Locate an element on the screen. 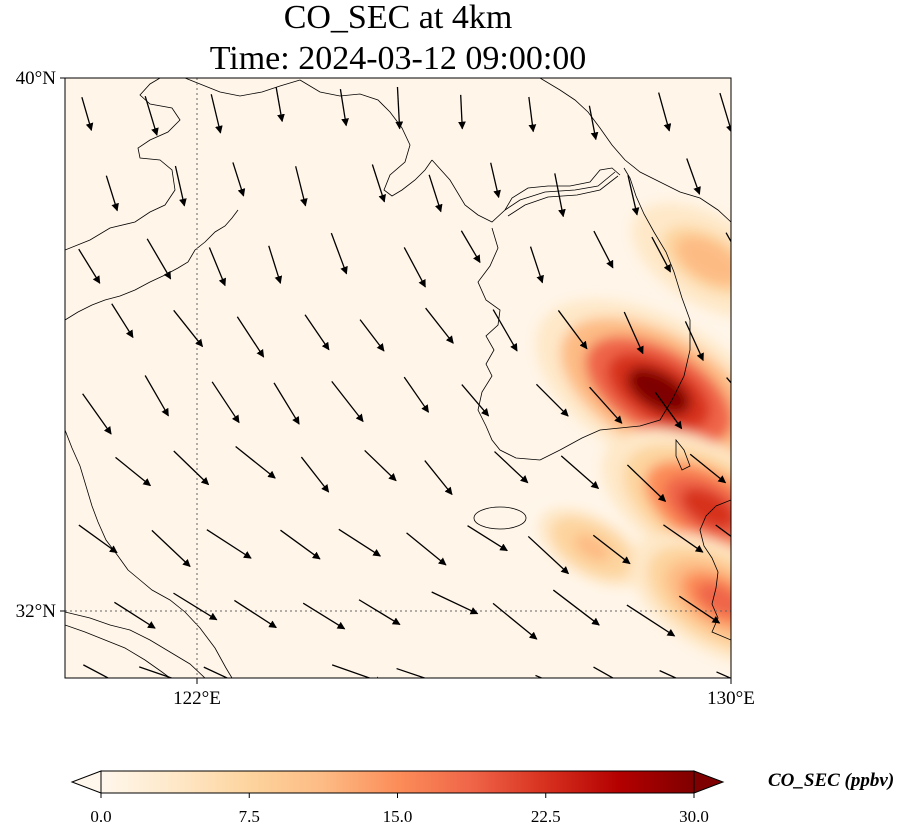 The height and width of the screenshot is (836, 916). korea-east-plume is located at coordinates (633, 391).